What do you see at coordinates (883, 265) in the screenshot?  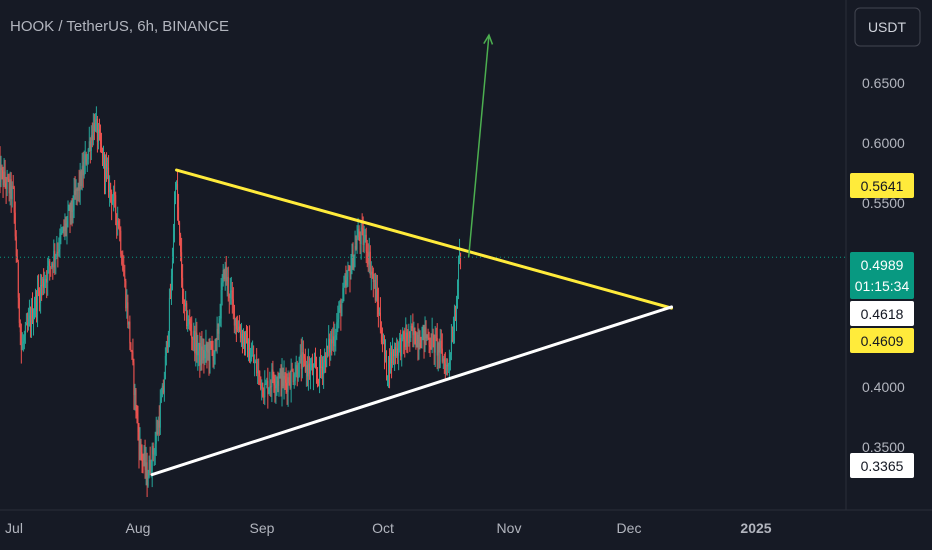 I see `price-axis: 0.6500 0.6000 0.5500 0.4000 0.3500` at bounding box center [883, 265].